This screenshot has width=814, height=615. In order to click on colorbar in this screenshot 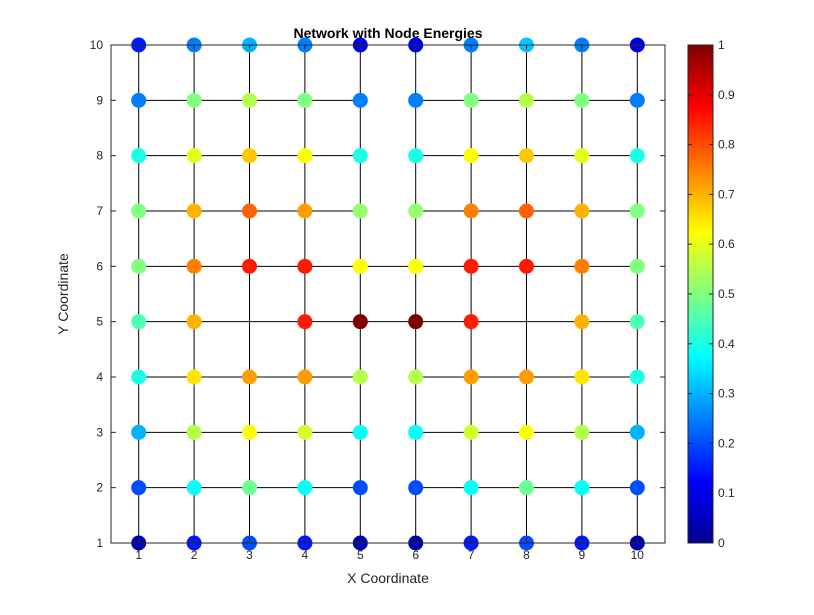, I will do `click(700, 294)`.